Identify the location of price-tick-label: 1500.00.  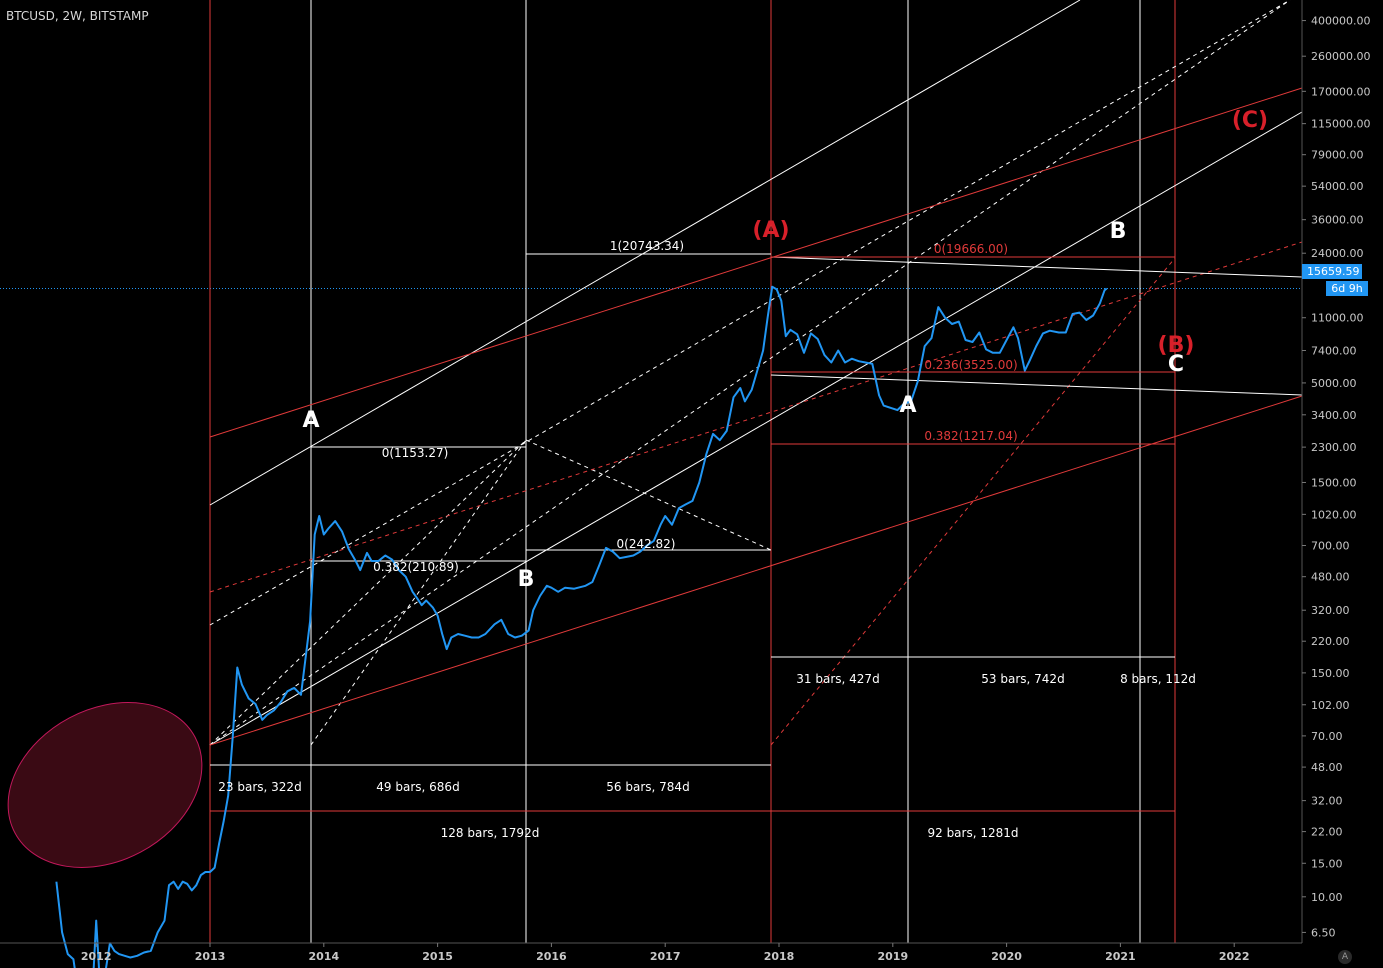
(1334, 482).